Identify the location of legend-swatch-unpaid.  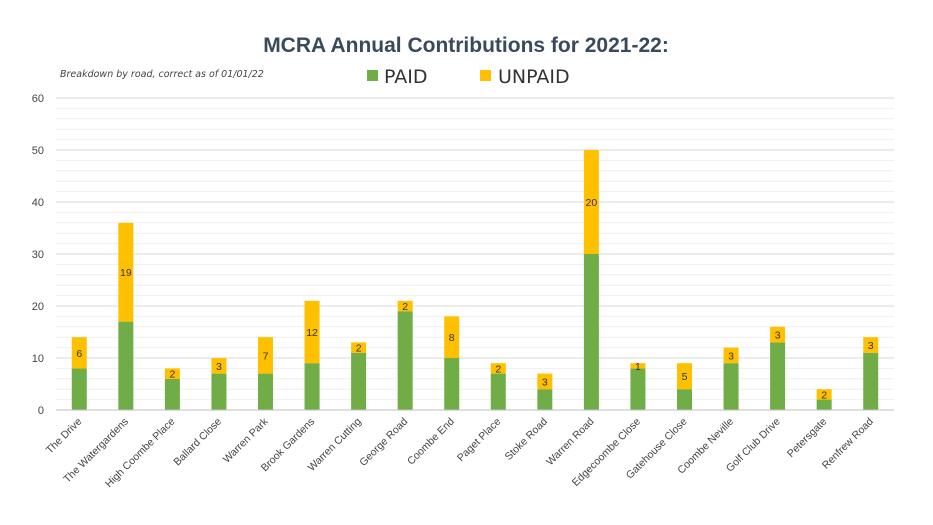
(485, 75).